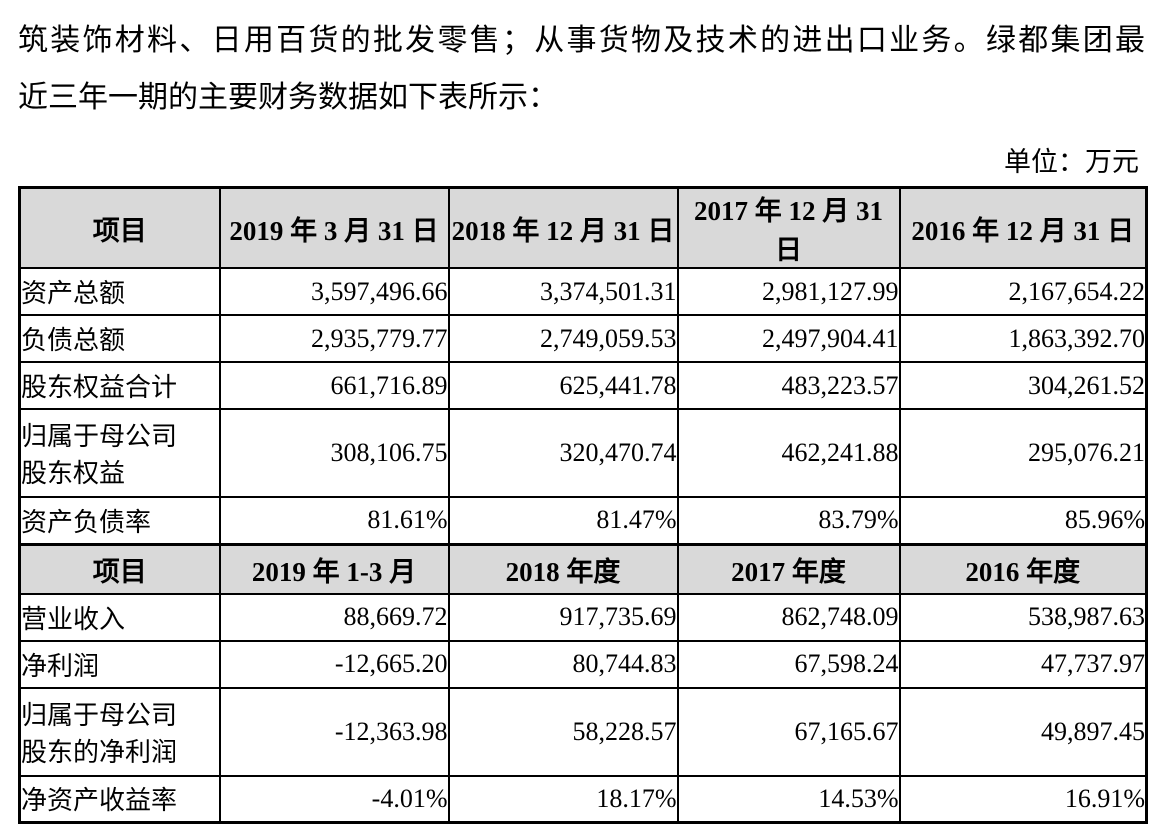 The image size is (1163, 825). I want to click on value-cell: 862,748.09, so click(788, 617).